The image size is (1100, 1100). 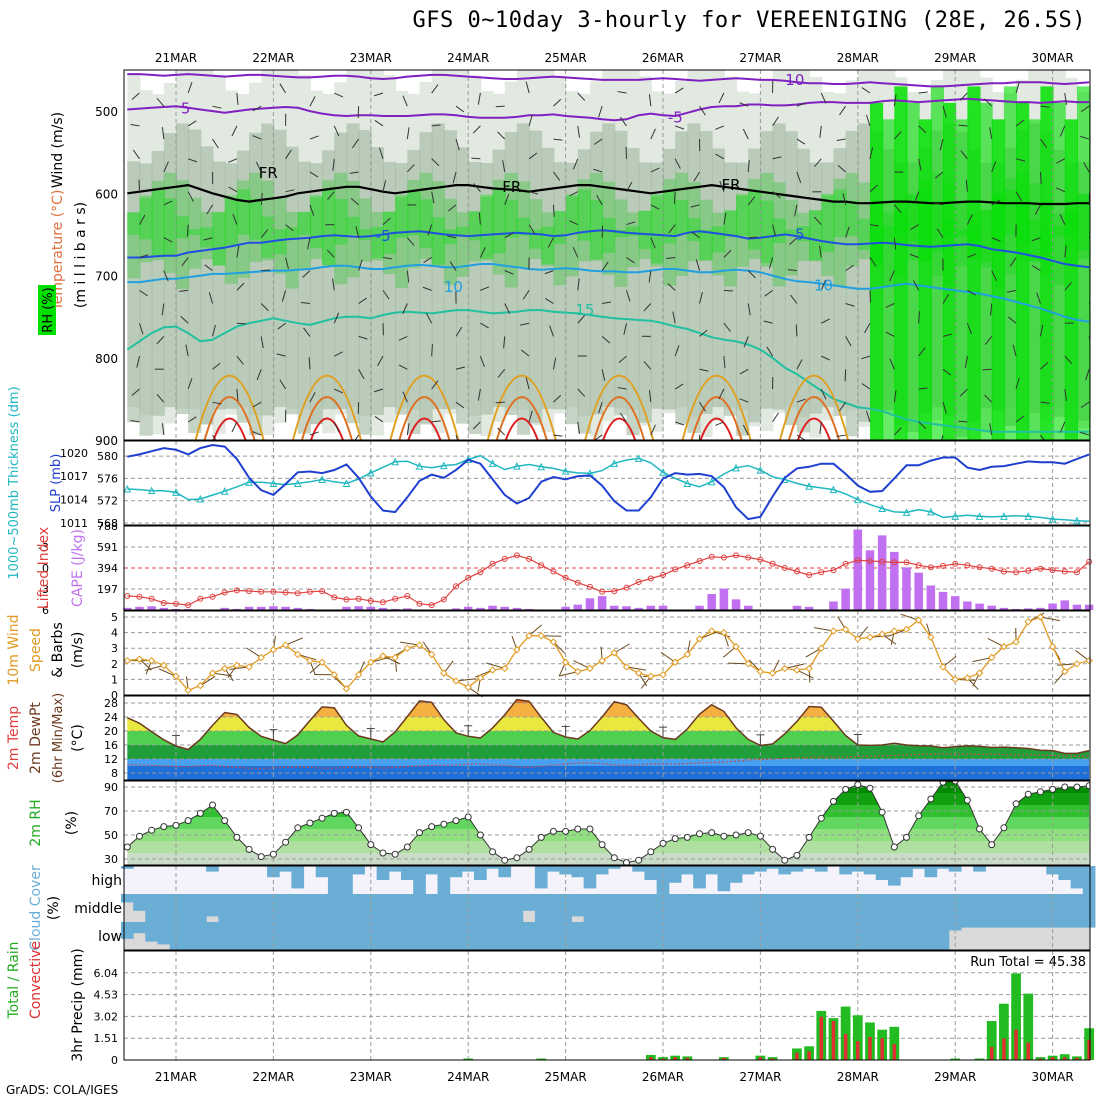 What do you see at coordinates (383, 236) in the screenshot?
I see `contour-label: -5` at bounding box center [383, 236].